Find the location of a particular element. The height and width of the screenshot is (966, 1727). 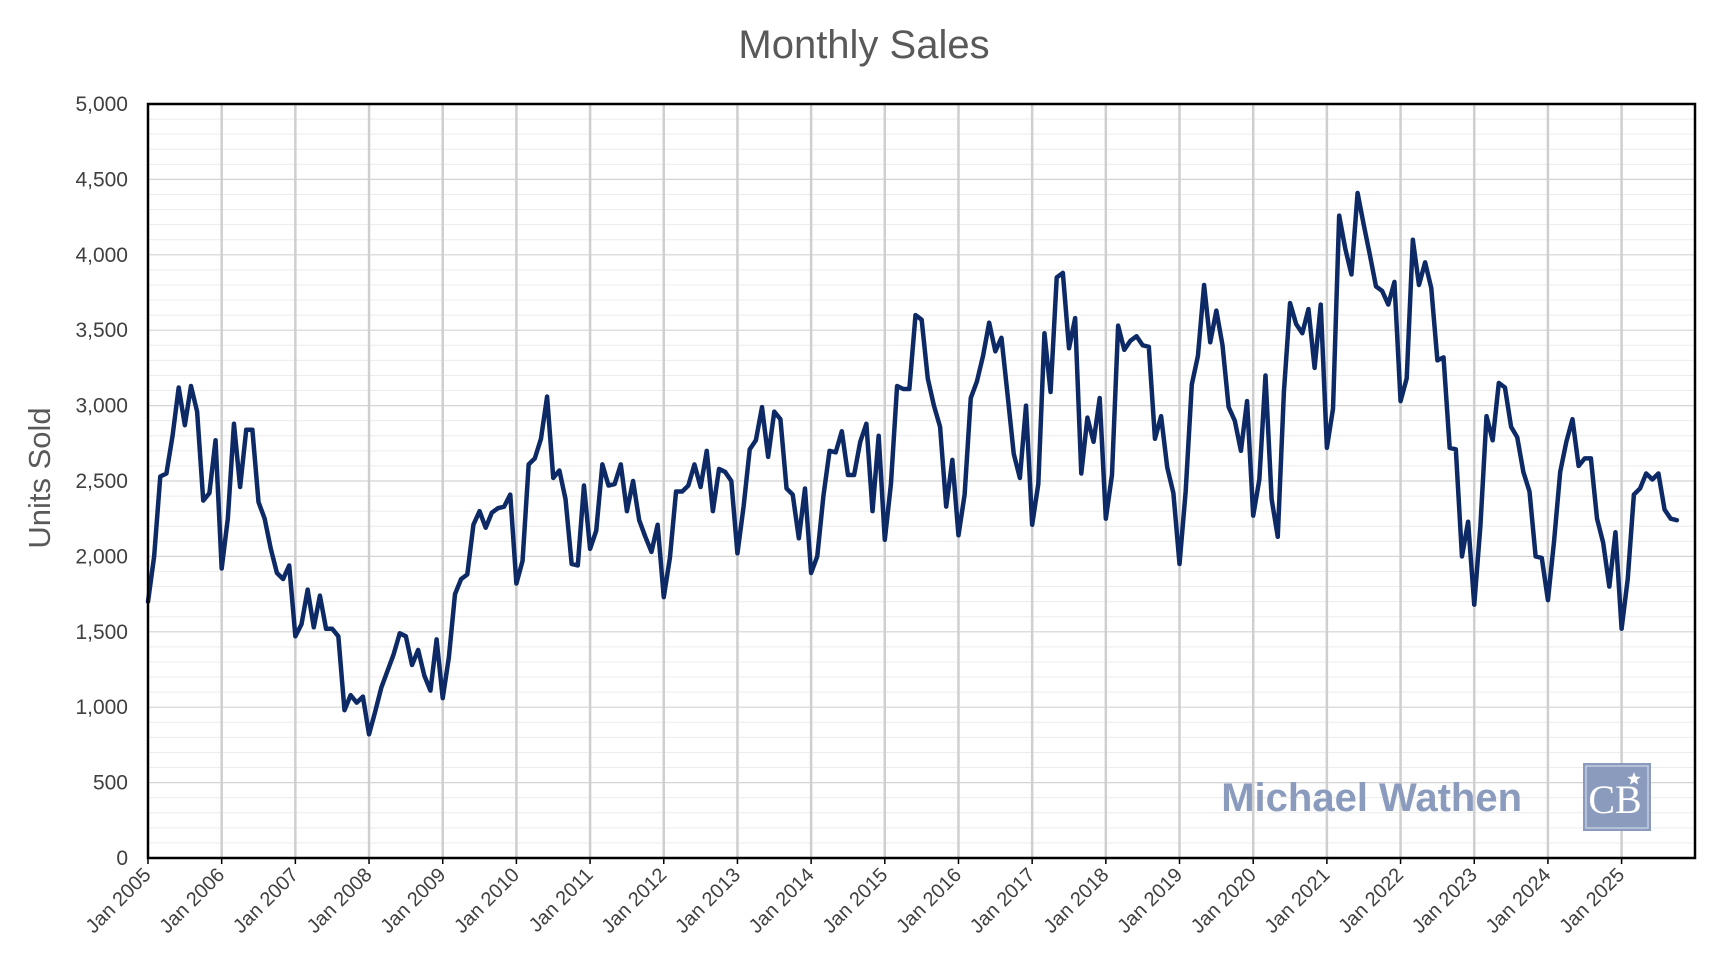

x-tick-label: Jan 2015 is located at coordinates (856, 901).